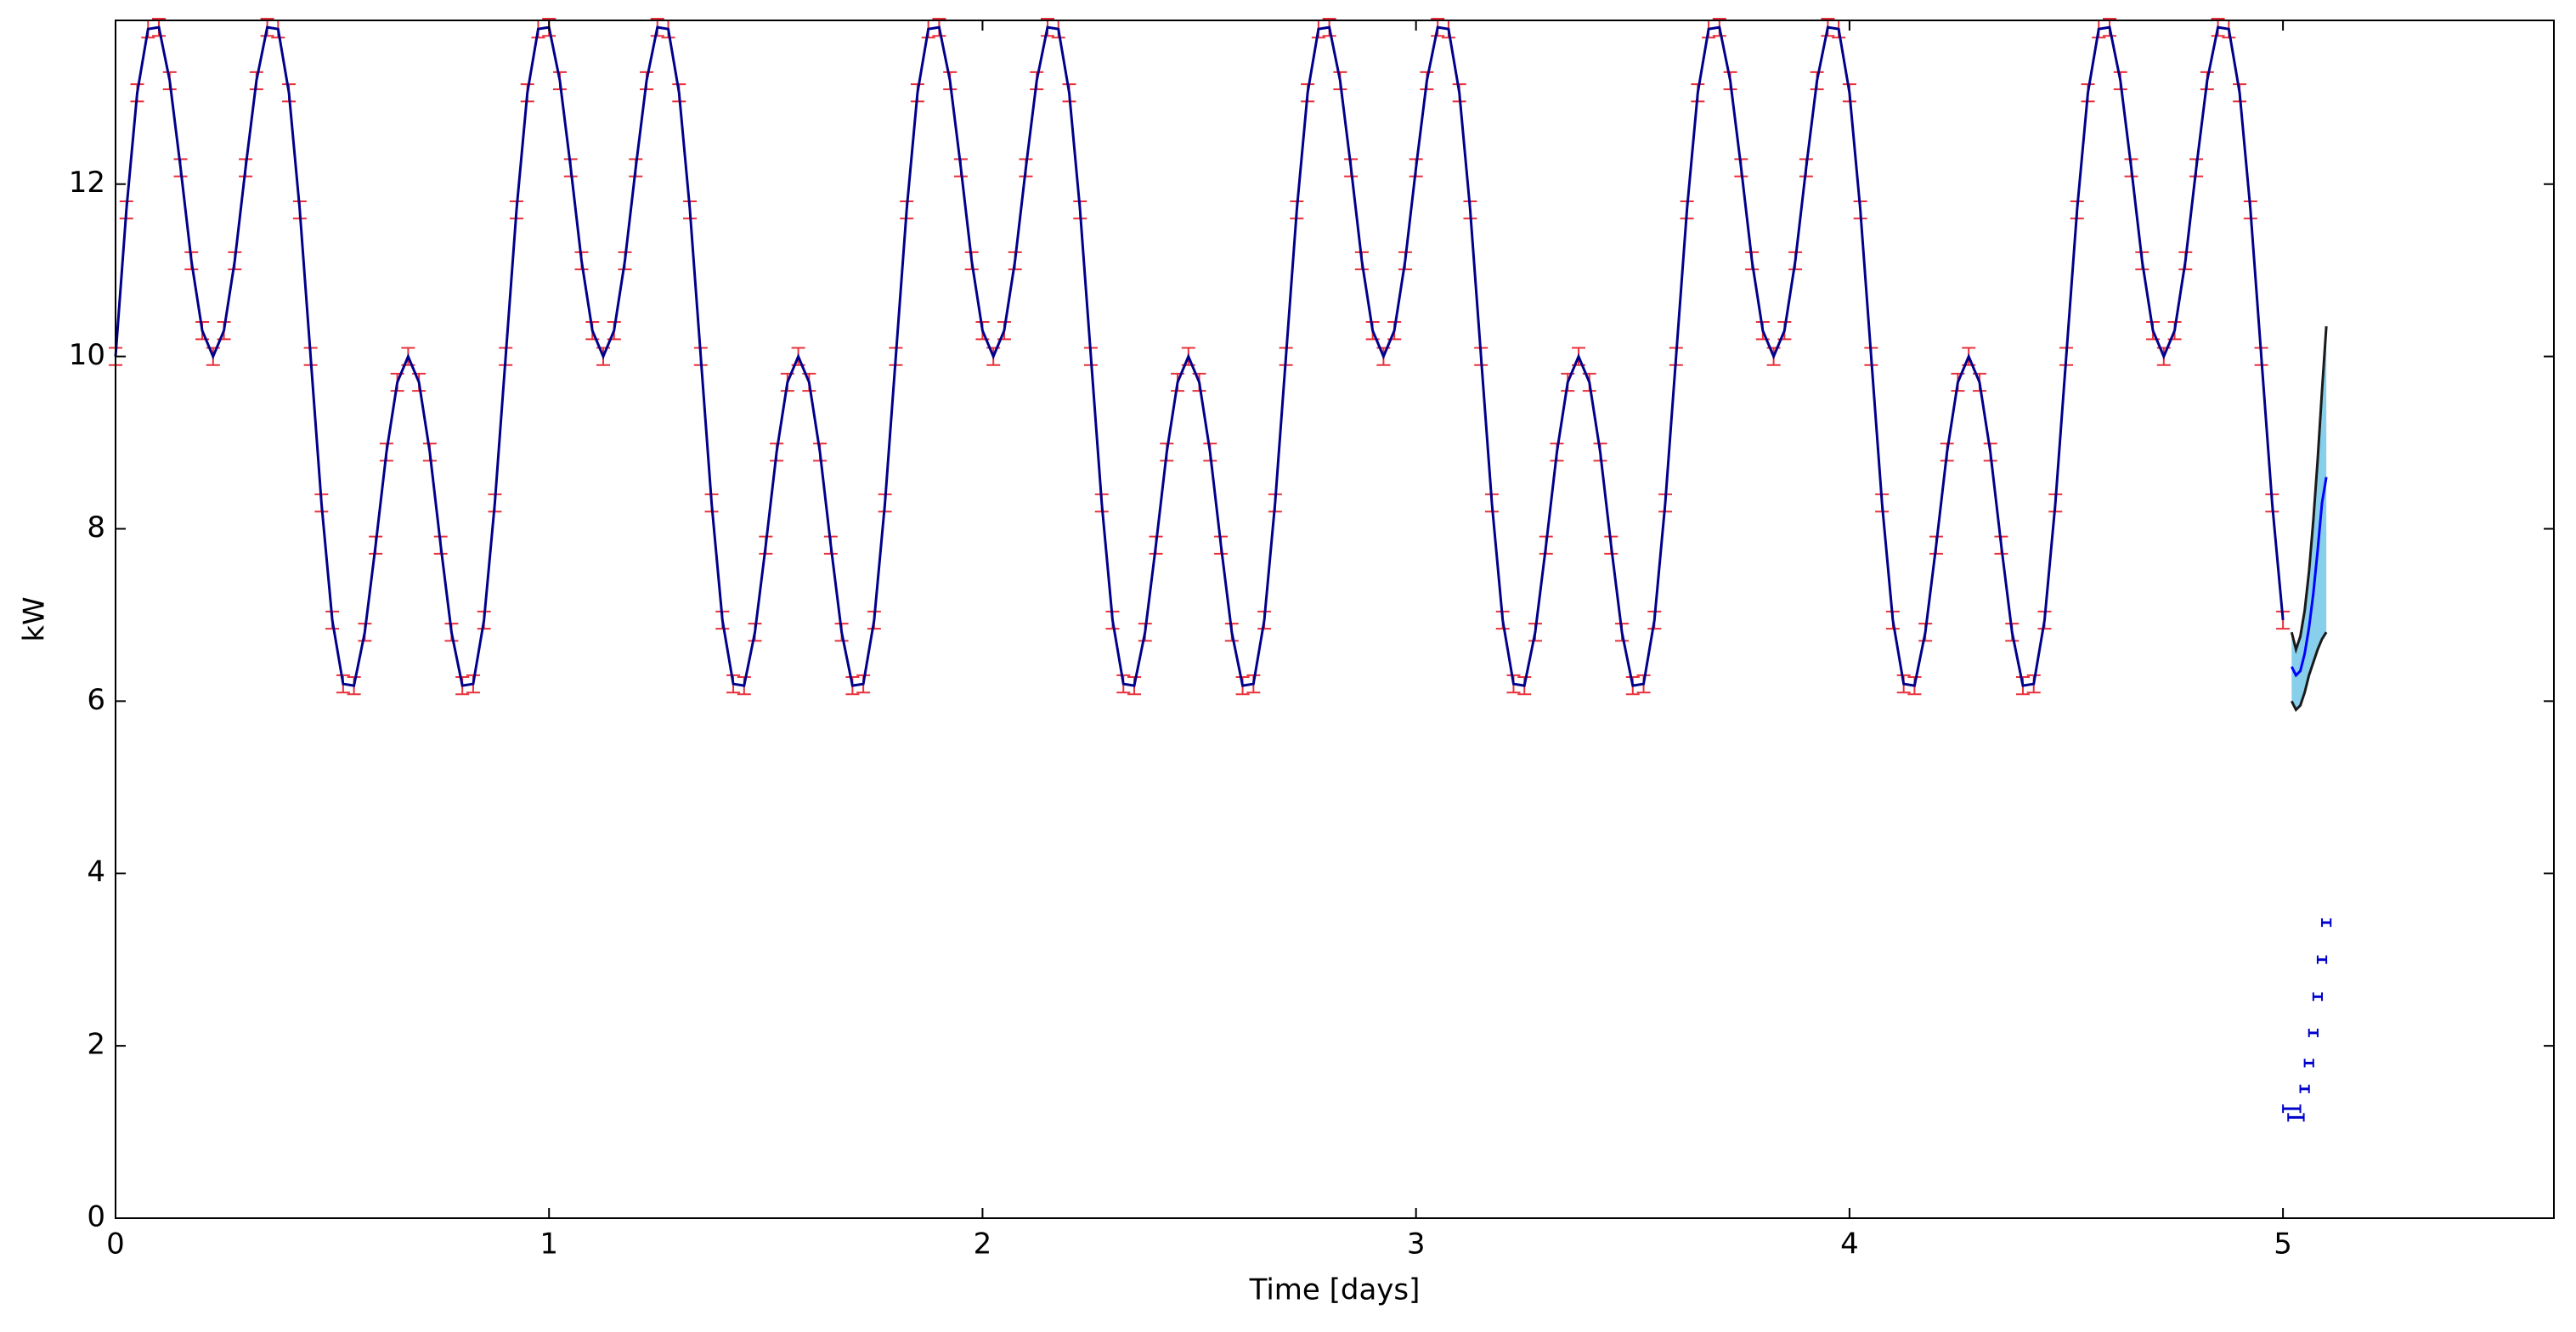 The width and height of the screenshot is (2576, 1332). I want to click on x-tick-label: 4, so click(1850, 1244).